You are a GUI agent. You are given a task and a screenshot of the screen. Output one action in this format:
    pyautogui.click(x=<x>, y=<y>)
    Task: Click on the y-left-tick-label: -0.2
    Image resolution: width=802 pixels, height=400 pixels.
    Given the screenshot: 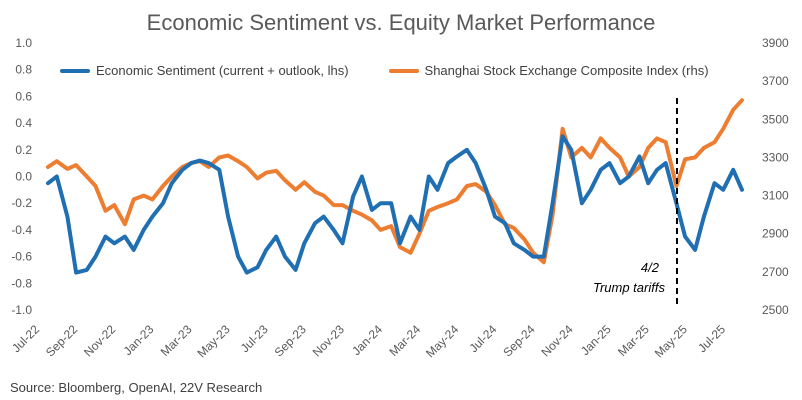 What is the action you would take?
    pyautogui.click(x=21, y=203)
    